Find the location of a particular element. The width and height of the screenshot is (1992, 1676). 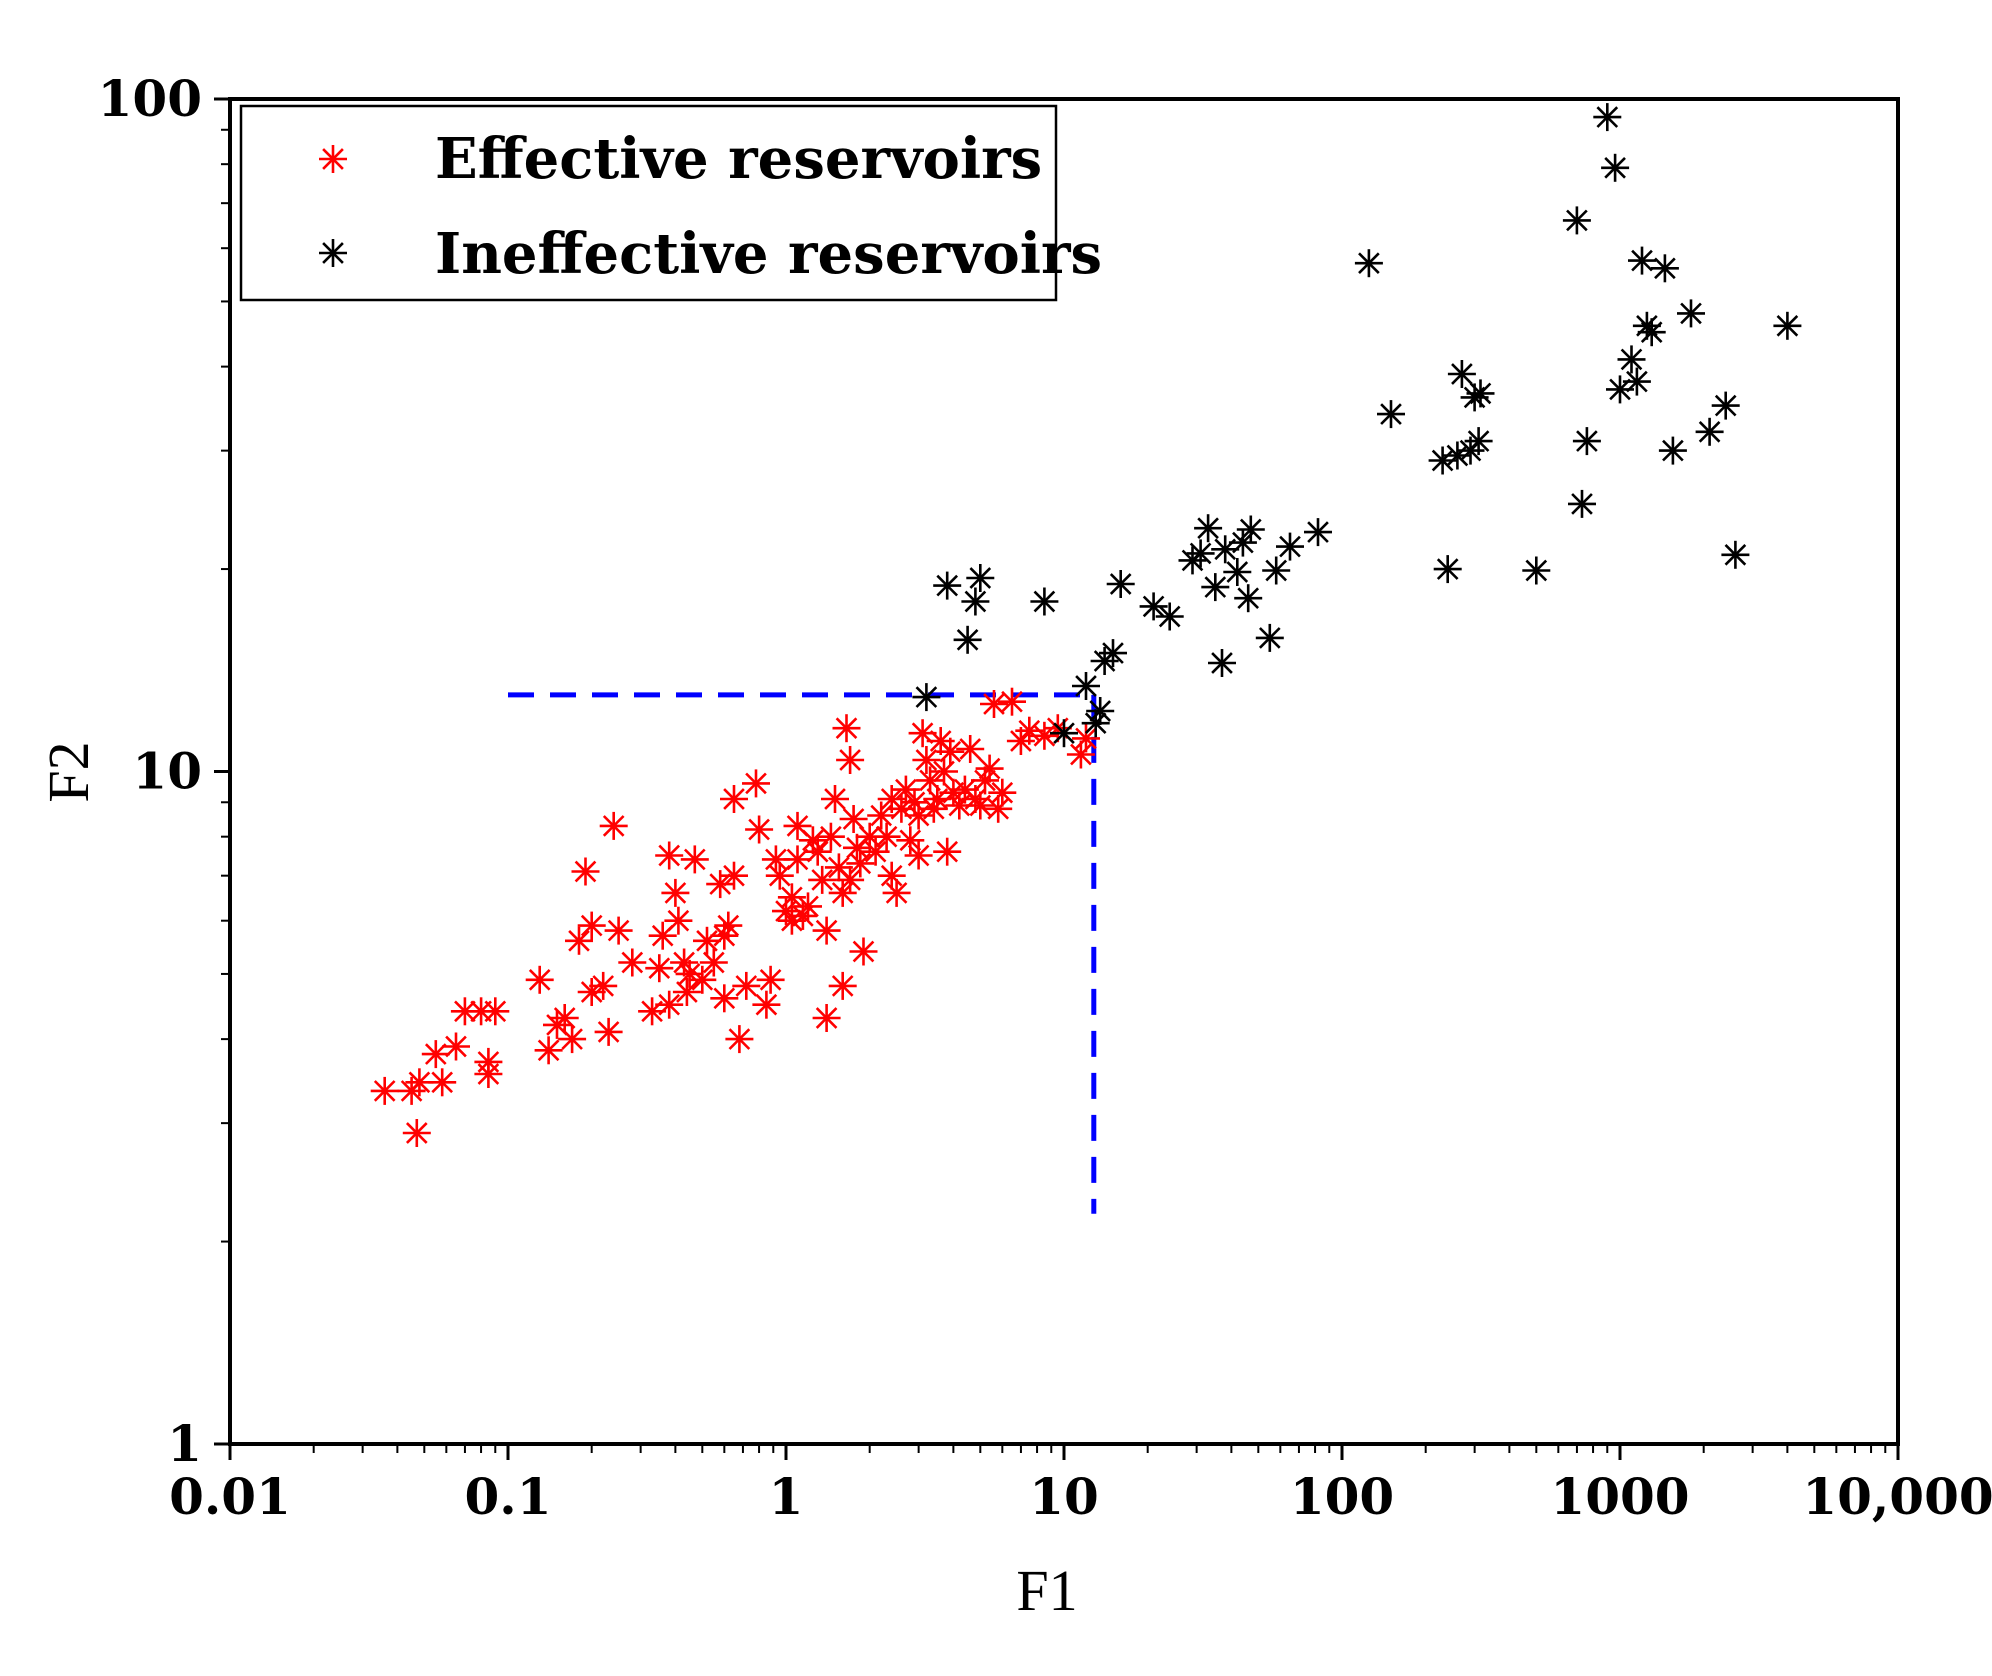

y-tick-label: 10 is located at coordinates (167, 771).